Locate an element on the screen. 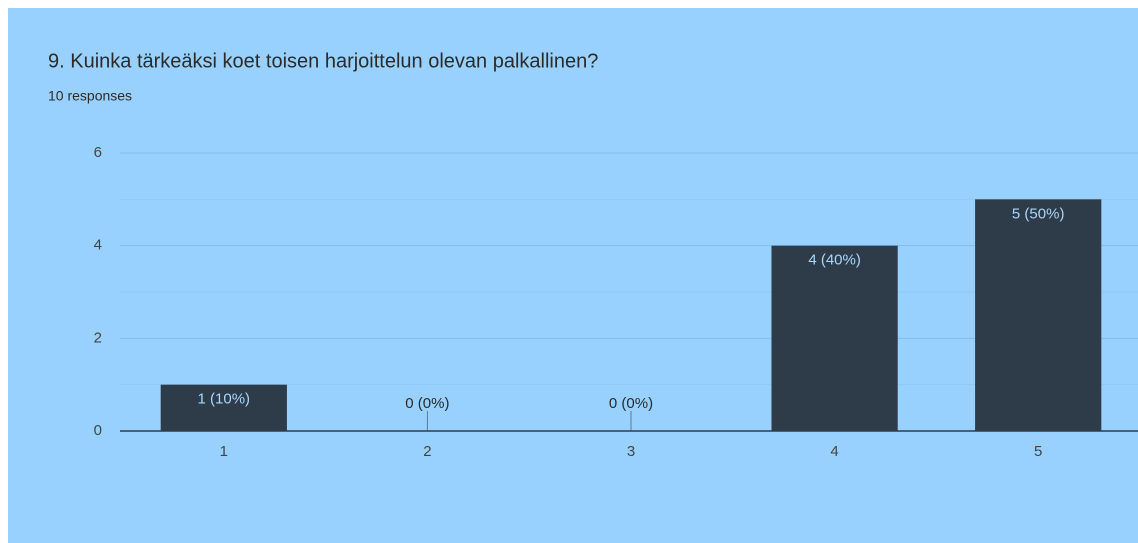 The image size is (1138, 543). value-label: 4 (40%) is located at coordinates (834, 260).